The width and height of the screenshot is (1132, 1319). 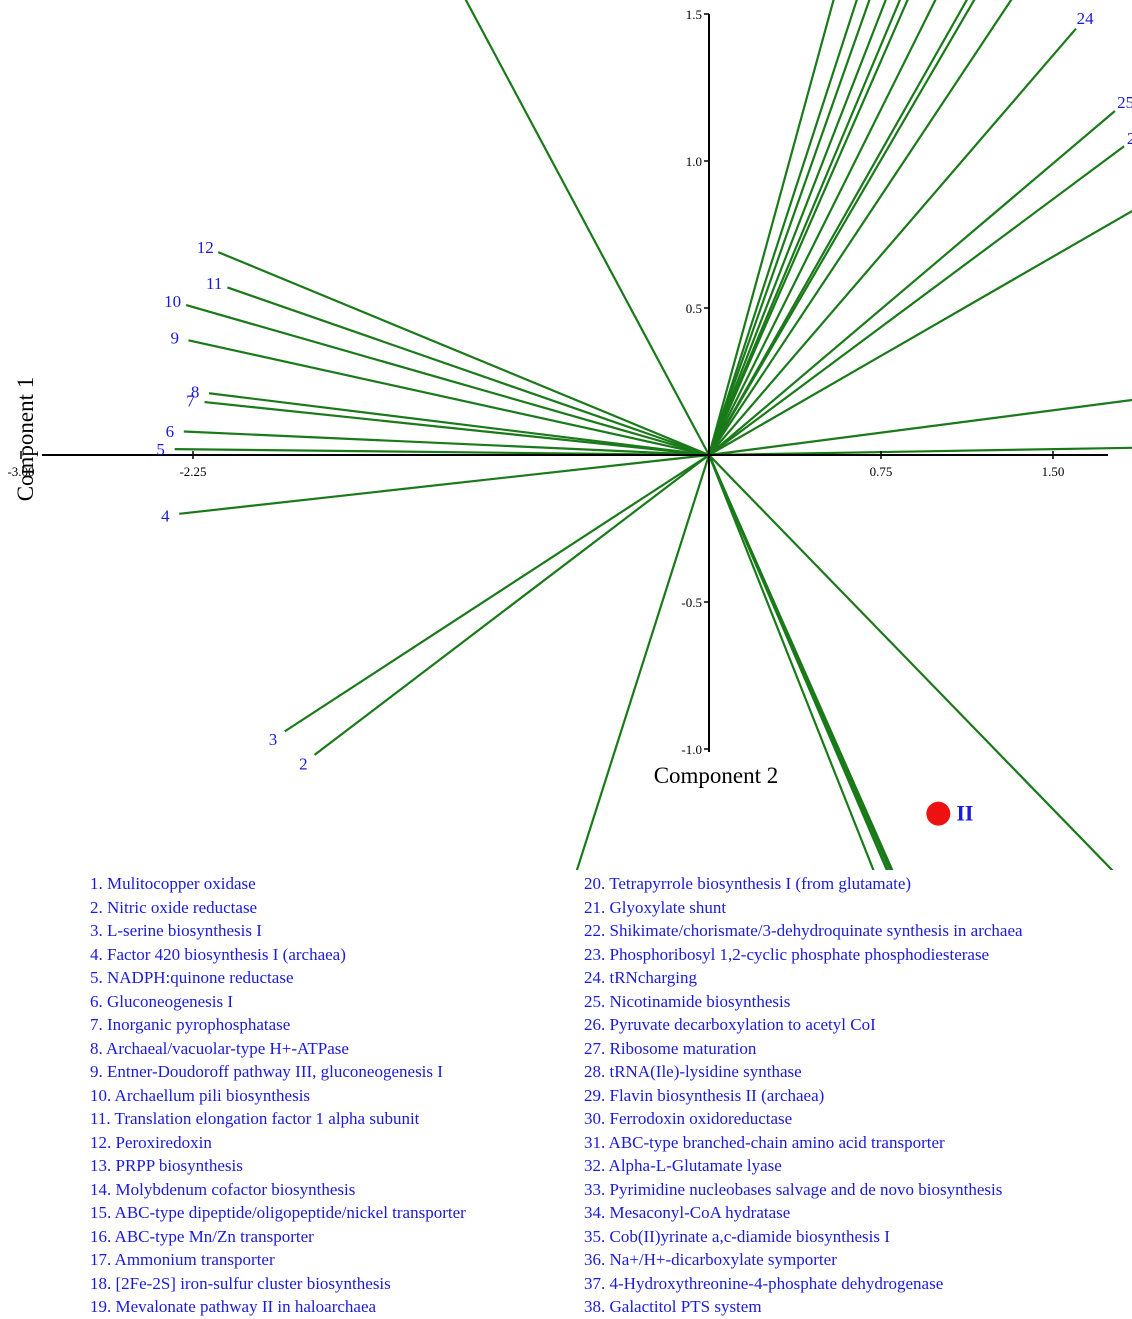 I want to click on vector-label-25: 25, so click(x=1124, y=102).